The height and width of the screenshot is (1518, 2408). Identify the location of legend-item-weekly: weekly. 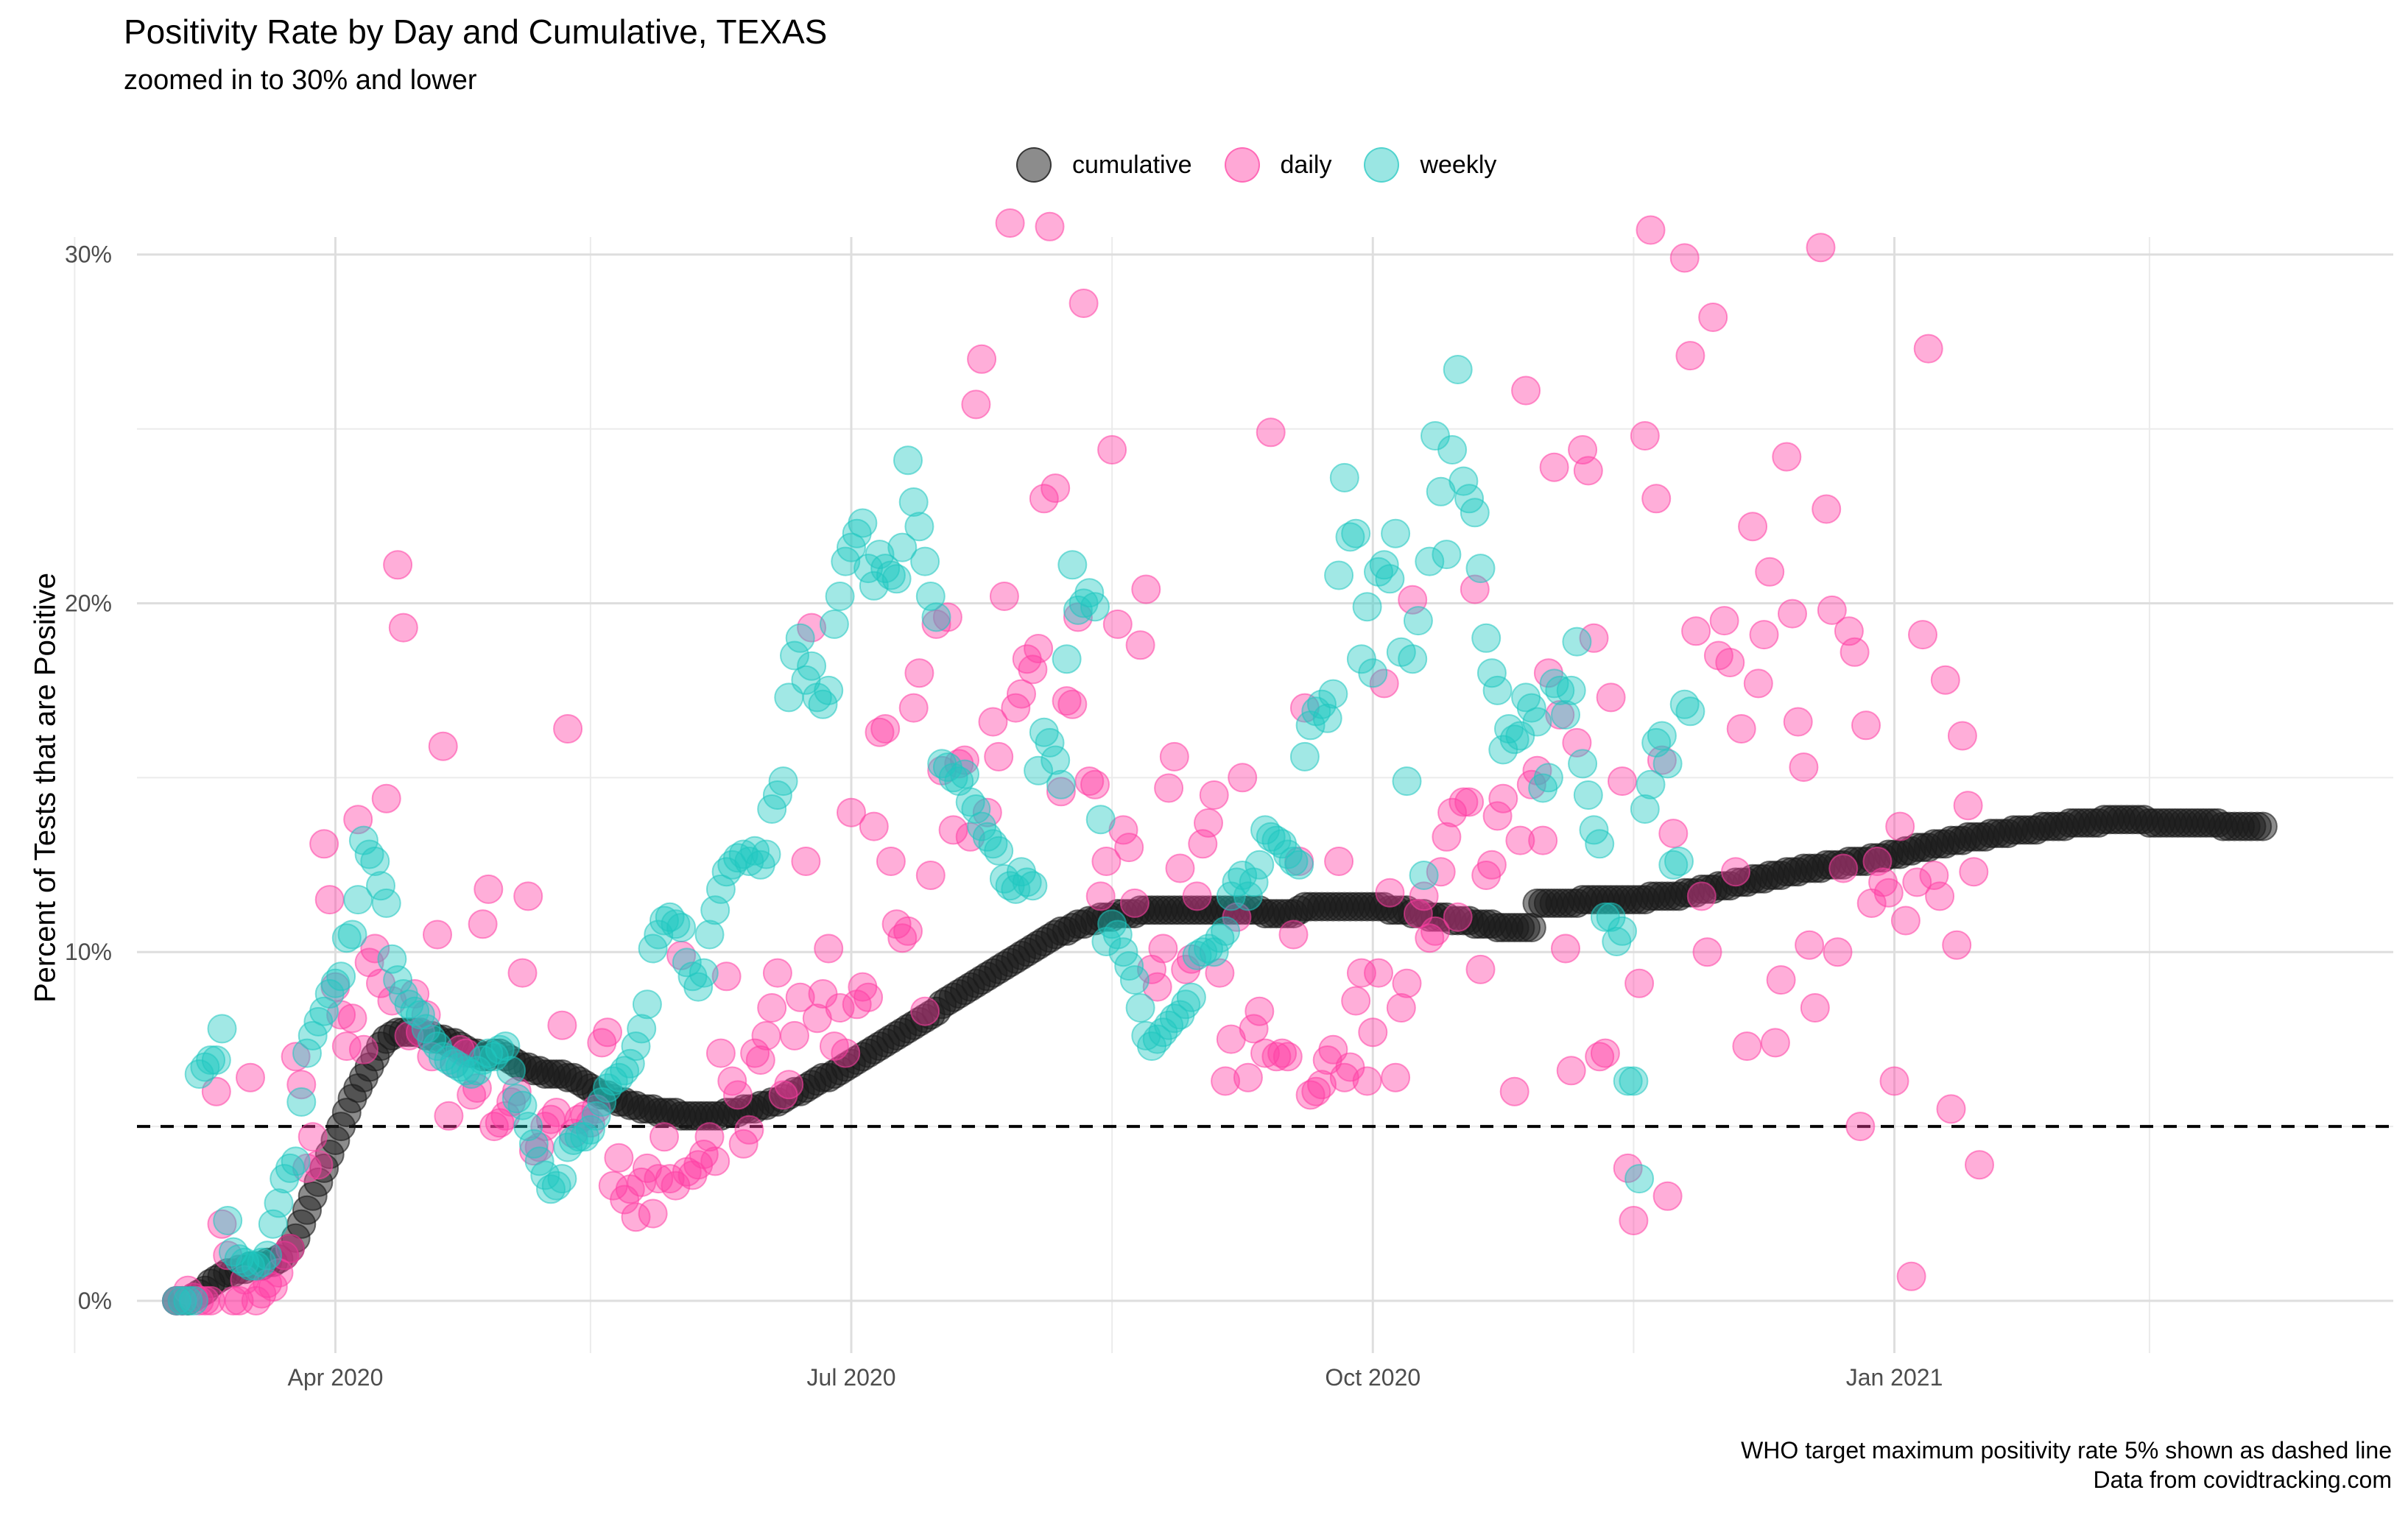
(1430, 165).